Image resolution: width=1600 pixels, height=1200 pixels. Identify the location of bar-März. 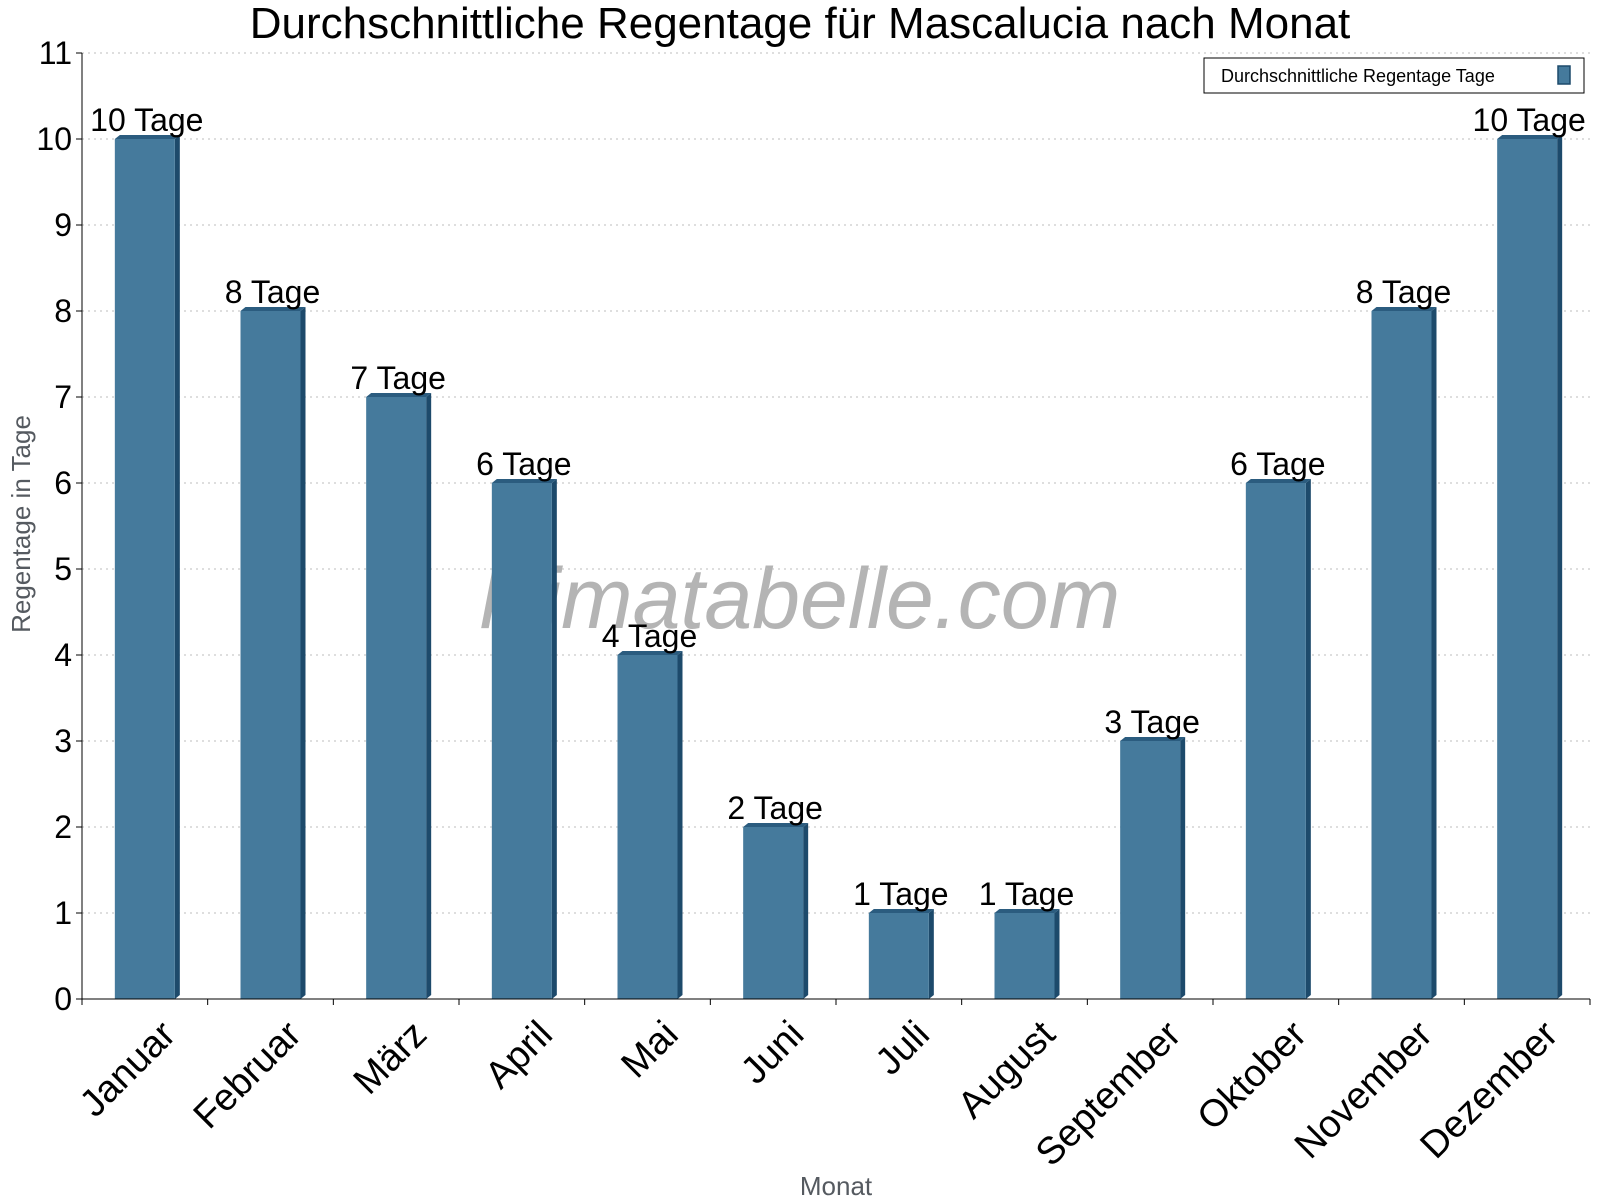
(399, 696).